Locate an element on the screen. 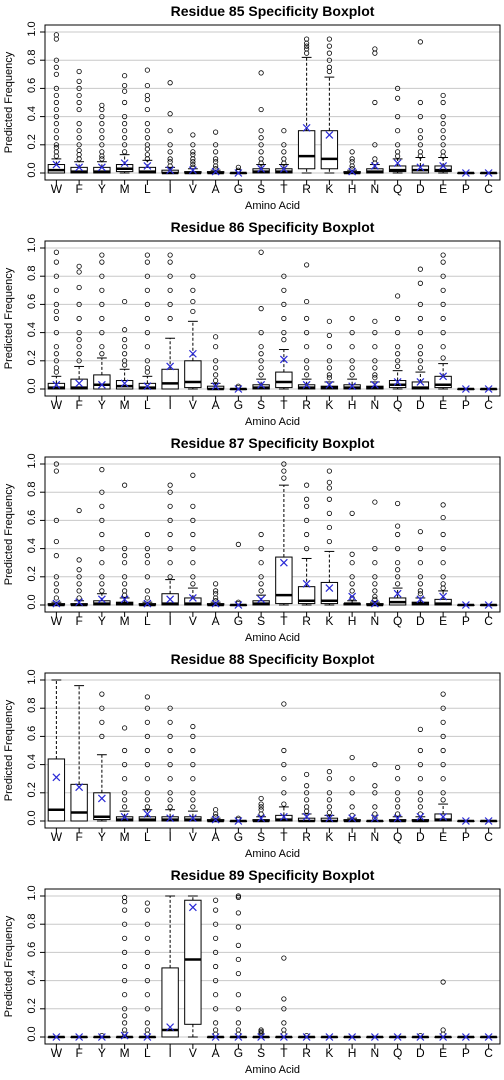 This screenshot has width=504, height=1080. x-tick-label: Q is located at coordinates (397, 621).